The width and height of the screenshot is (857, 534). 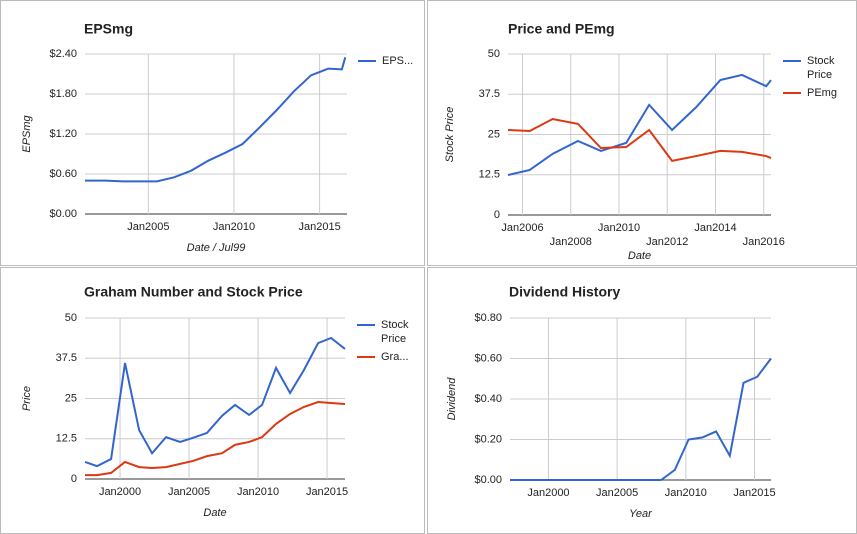 What do you see at coordinates (822, 93) in the screenshot?
I see `legend-label: PEmg` at bounding box center [822, 93].